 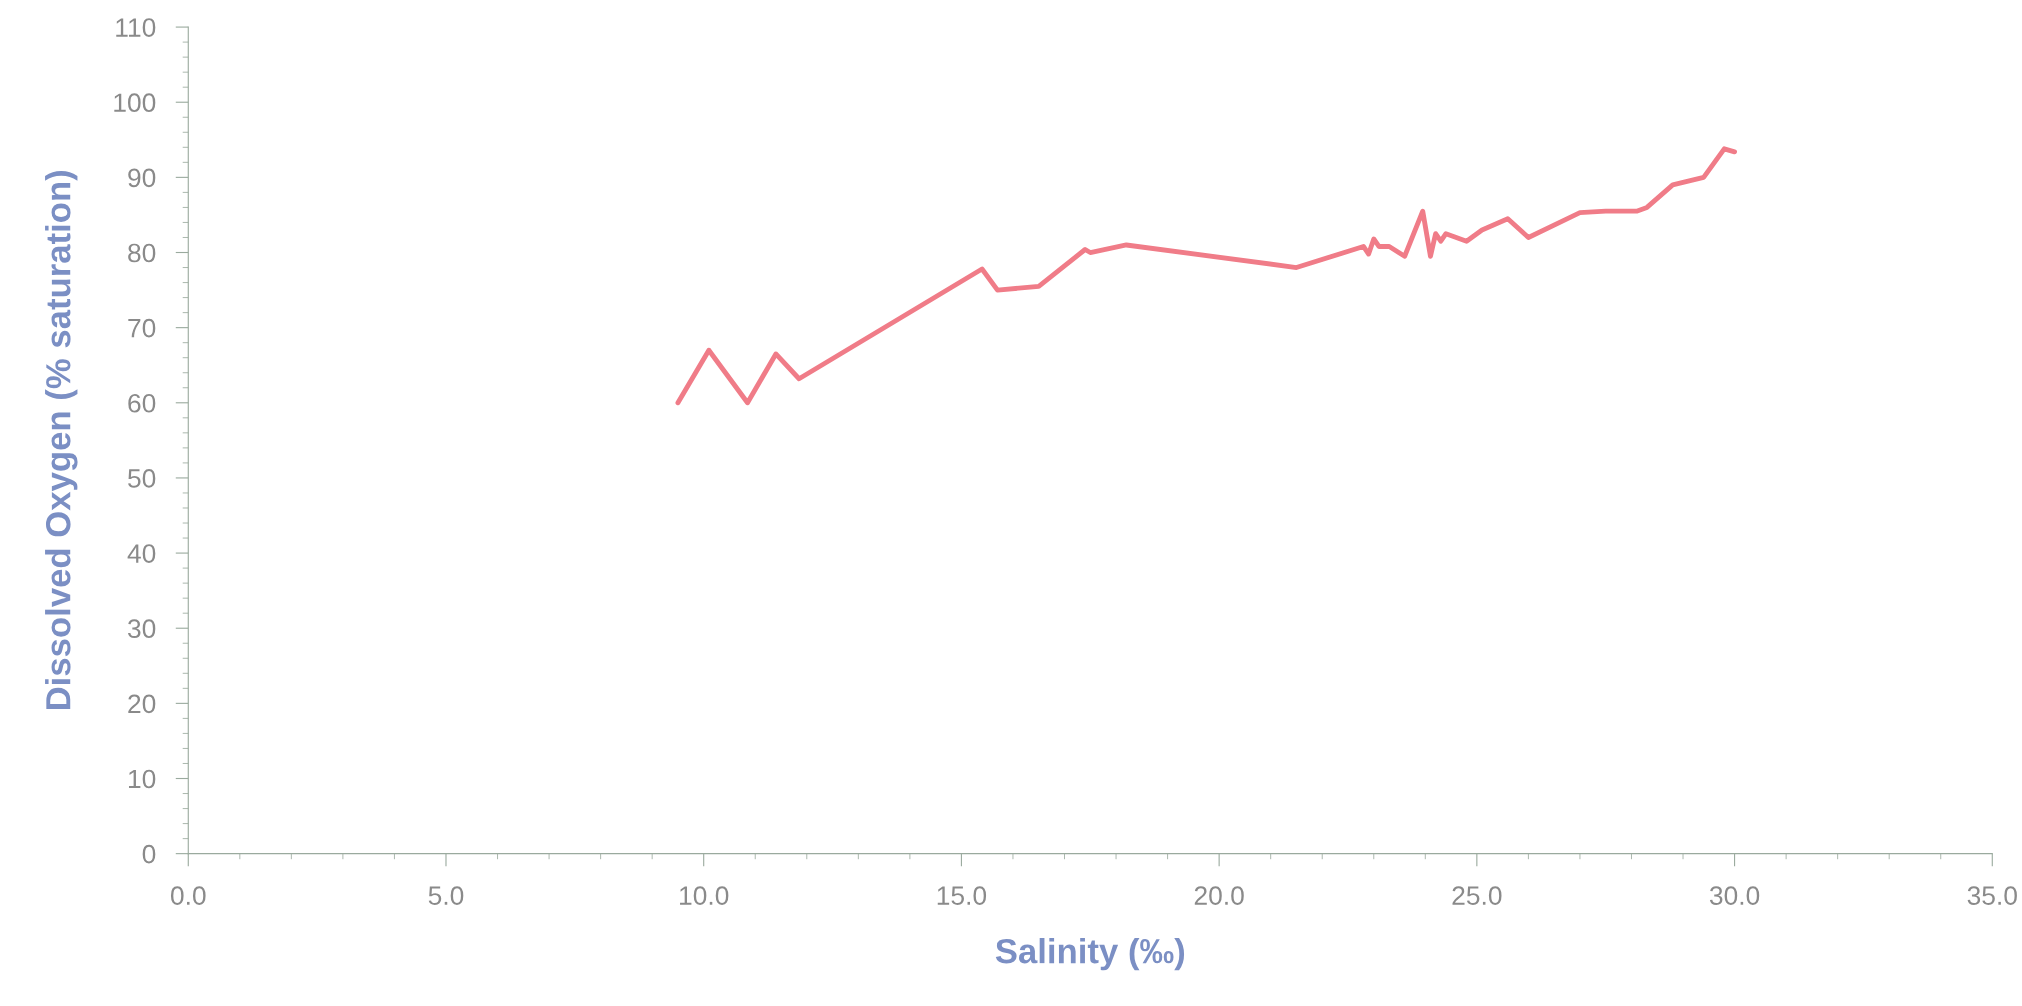 I want to click on y-tick-label: 60, so click(x=142, y=403).